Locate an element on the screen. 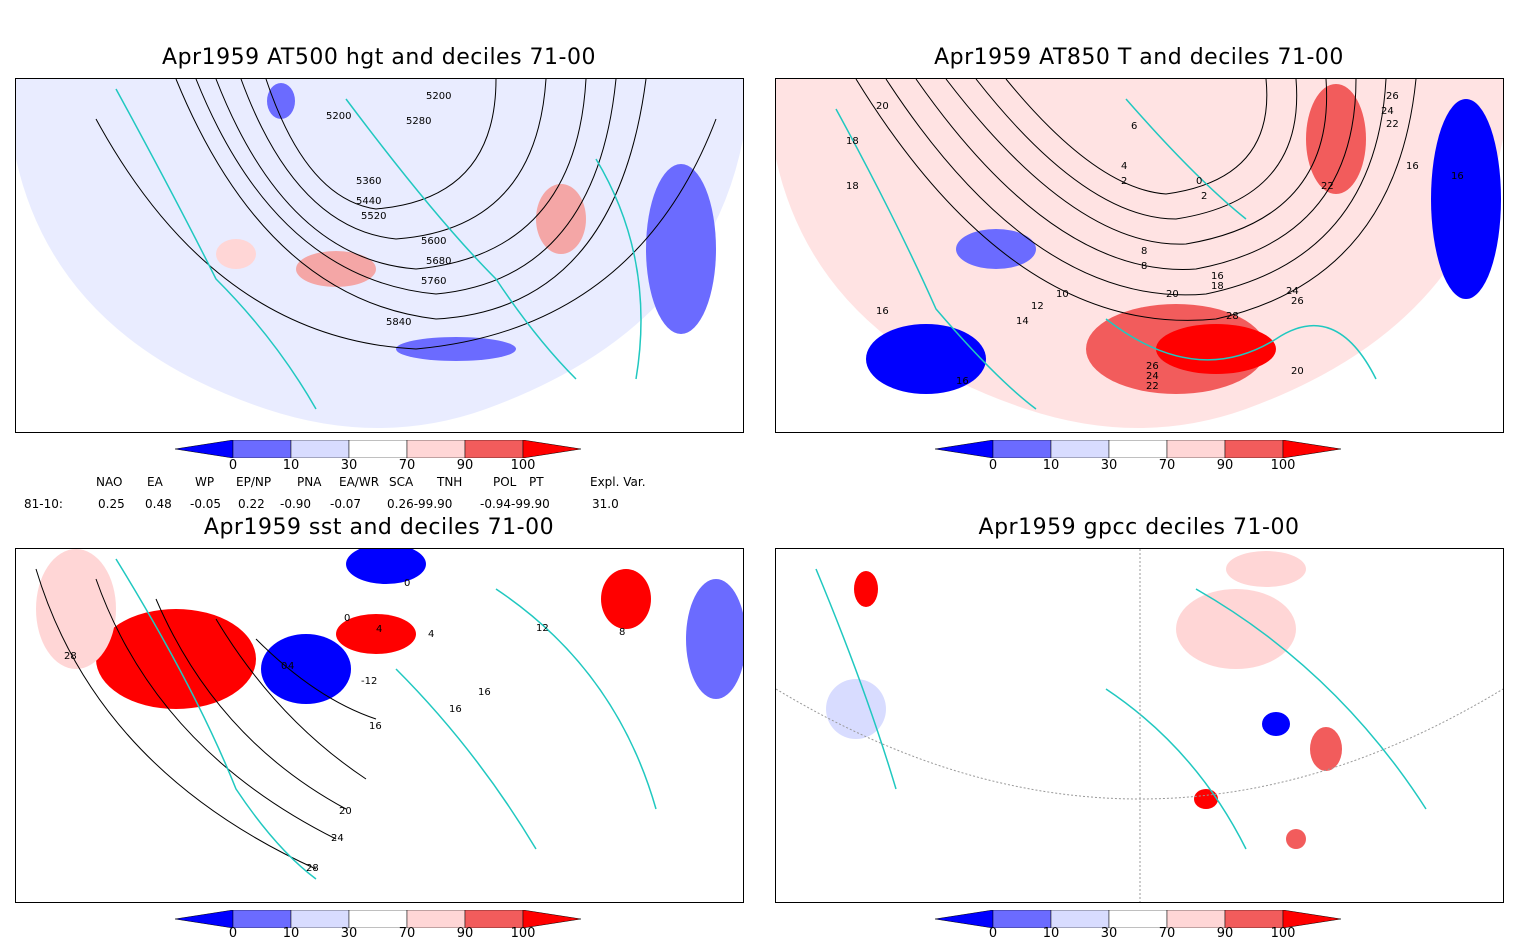  colorbar-top-left: 0 10 30 70 90 100 is located at coordinates (384, 456).